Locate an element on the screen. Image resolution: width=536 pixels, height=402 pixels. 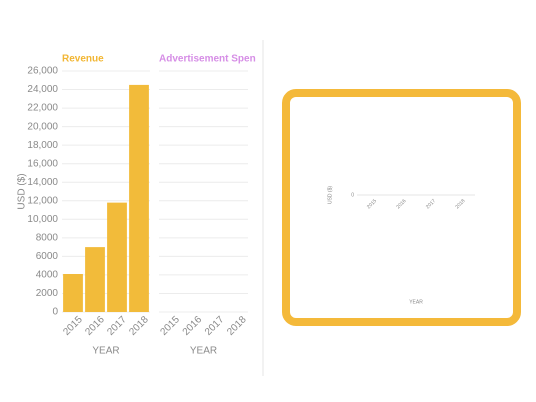
y-tick-label: 24,000 is located at coordinates (42, 89).